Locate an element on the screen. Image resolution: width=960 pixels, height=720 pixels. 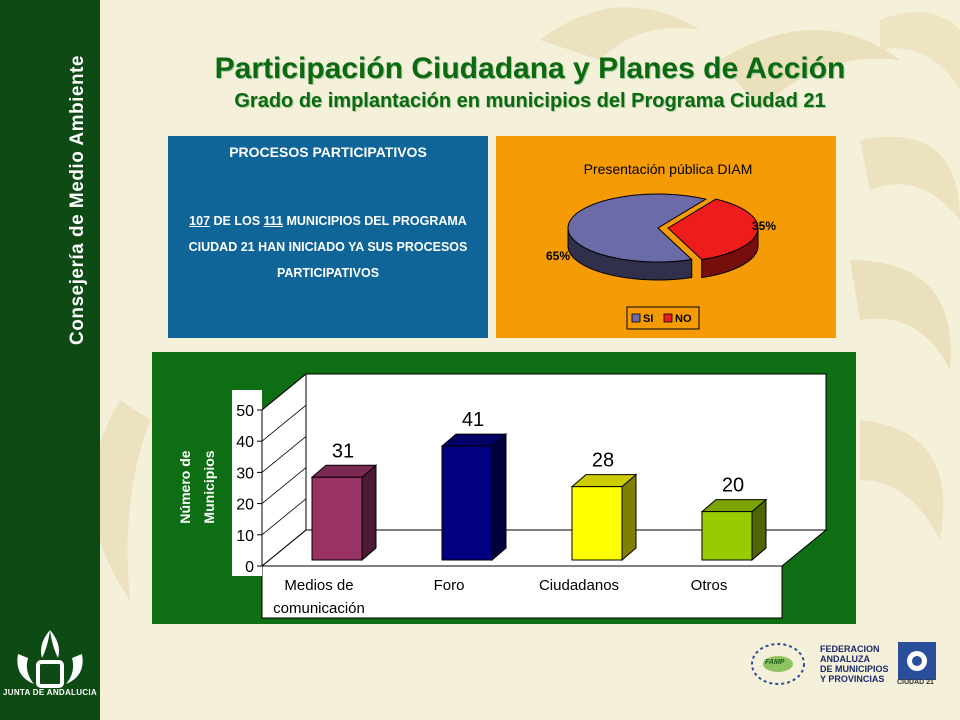
organization-label: Consejería de Medio Ambiente is located at coordinates (77, 200).